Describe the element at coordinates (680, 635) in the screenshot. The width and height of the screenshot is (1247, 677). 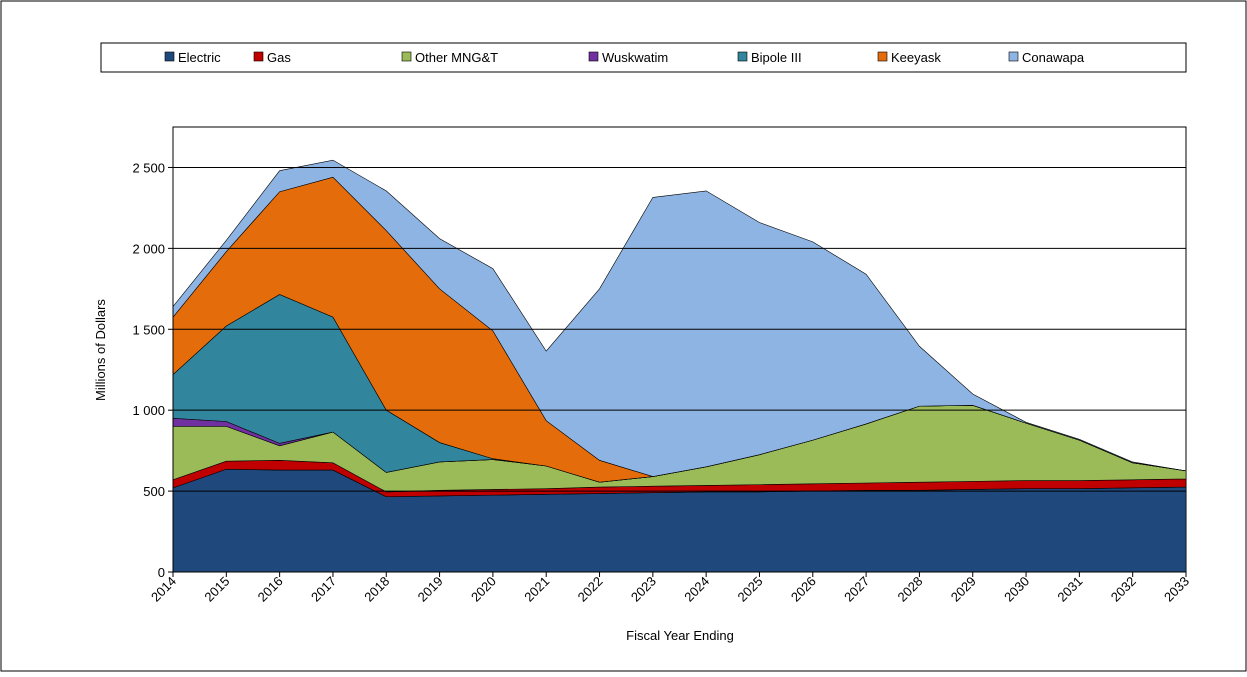
I see `x-axis-title: Fiscal Year Ending` at that location.